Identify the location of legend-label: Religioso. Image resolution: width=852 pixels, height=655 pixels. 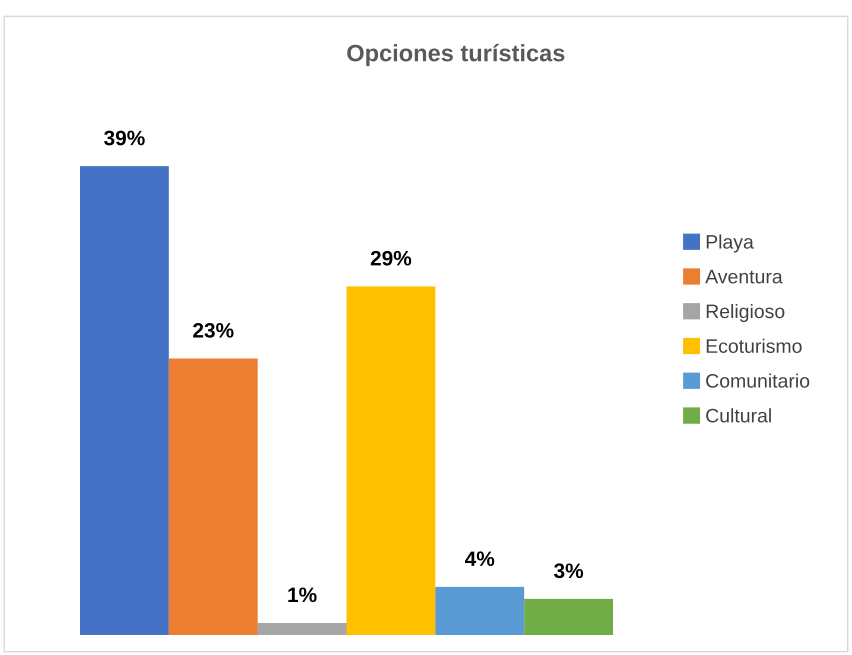
(745, 313).